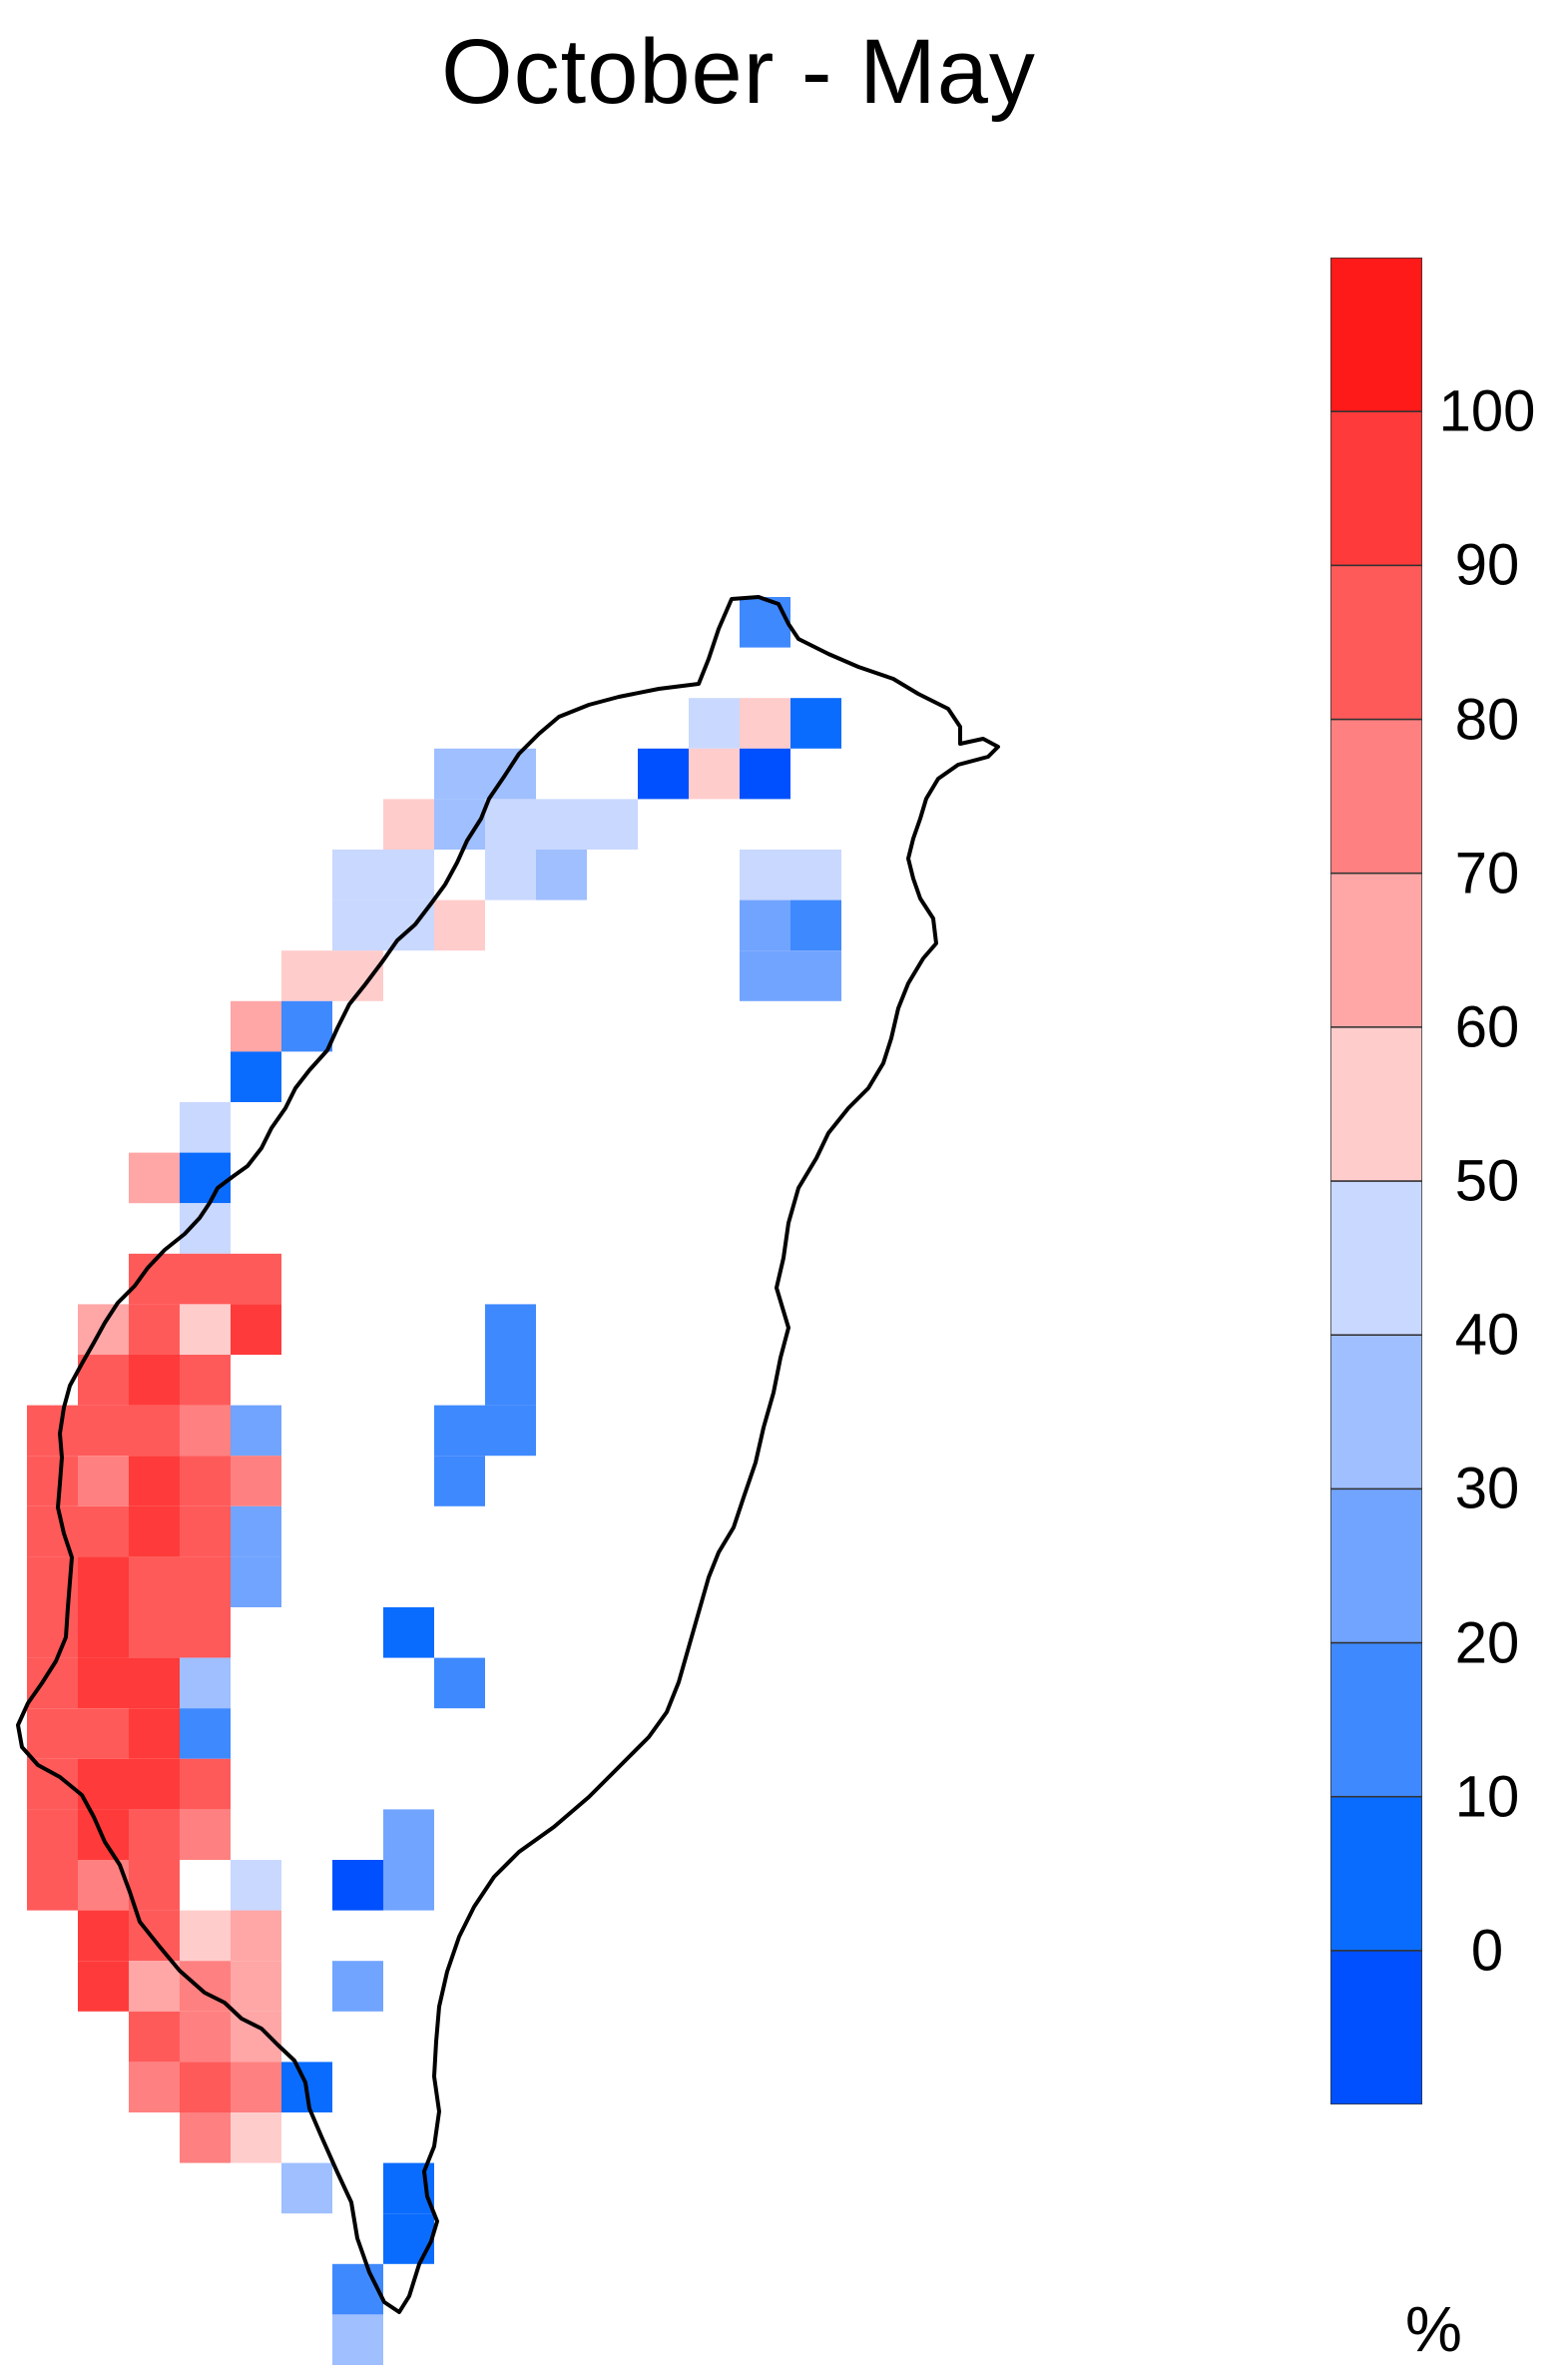  I want to click on colorbar-tick-label: 80, so click(1487, 719).